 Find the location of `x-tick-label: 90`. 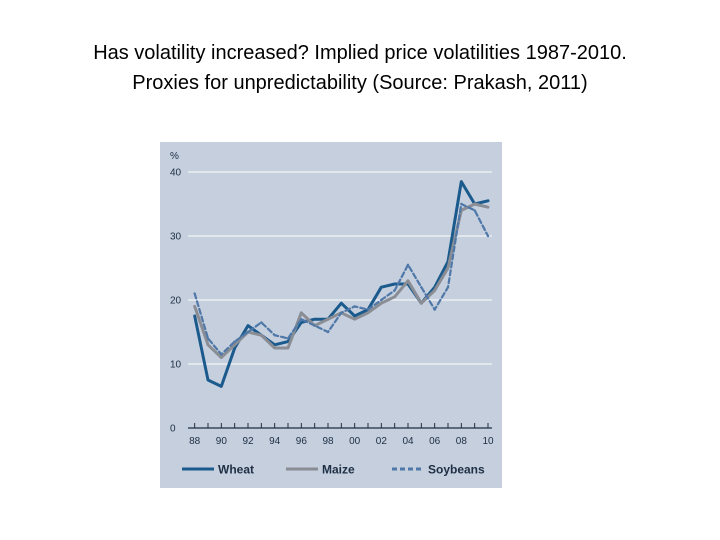

x-tick-label: 90 is located at coordinates (222, 441).